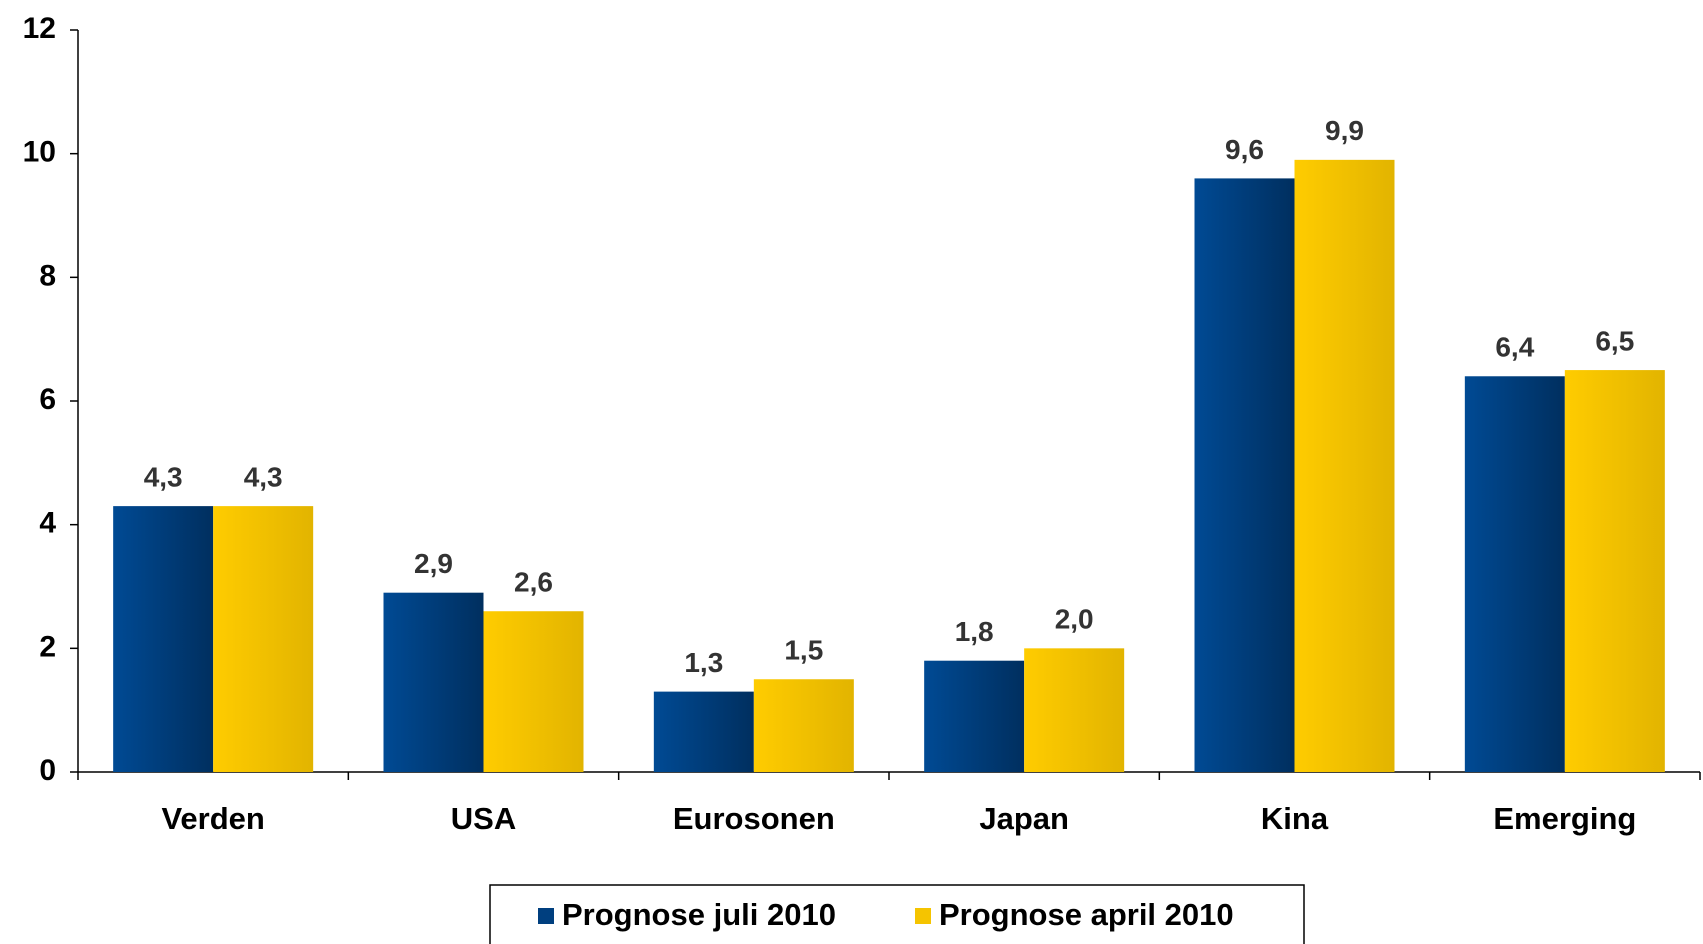  What do you see at coordinates (897, 914) in the screenshot?
I see `legend-box` at bounding box center [897, 914].